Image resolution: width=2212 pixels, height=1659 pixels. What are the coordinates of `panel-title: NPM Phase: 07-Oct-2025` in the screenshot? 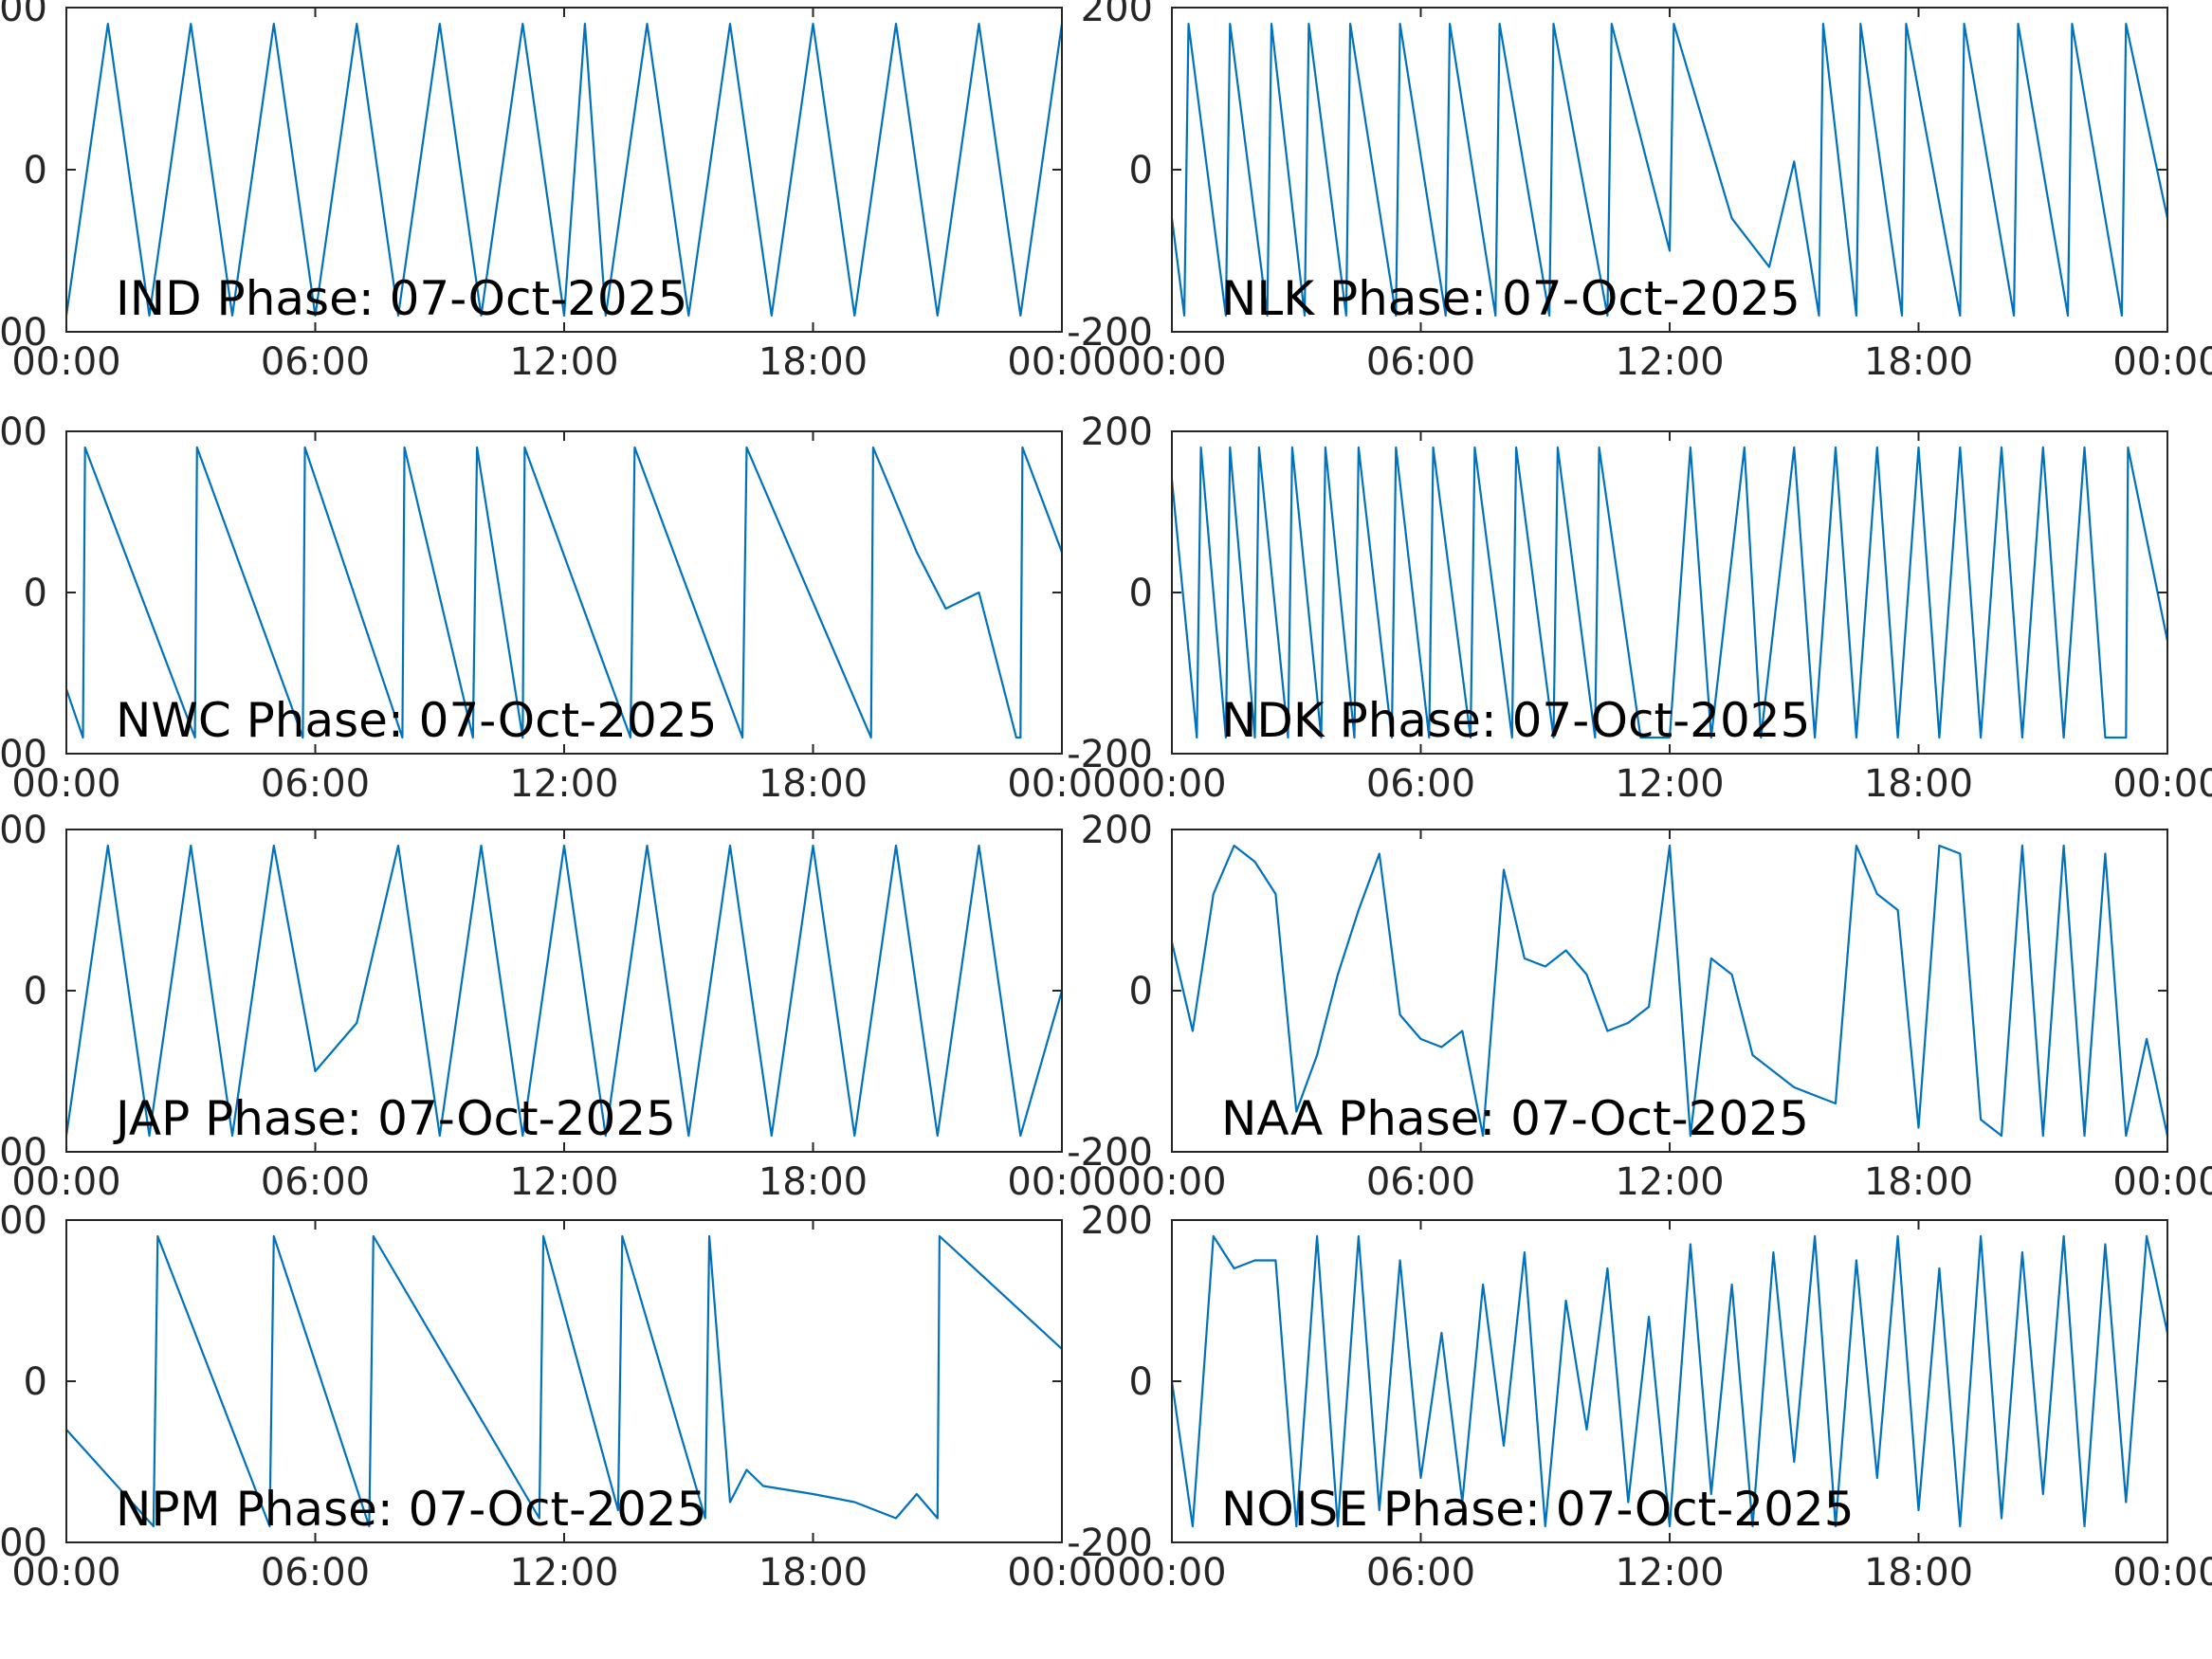 It's located at (411, 1509).